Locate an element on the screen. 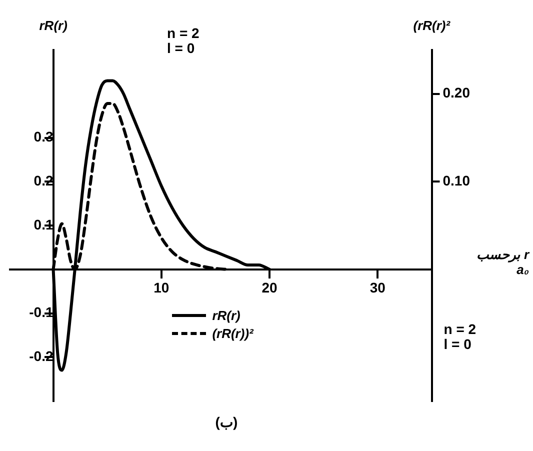 The width and height of the screenshot is (533, 451). annotation: n = 2 l = 0 is located at coordinates (183, 40).